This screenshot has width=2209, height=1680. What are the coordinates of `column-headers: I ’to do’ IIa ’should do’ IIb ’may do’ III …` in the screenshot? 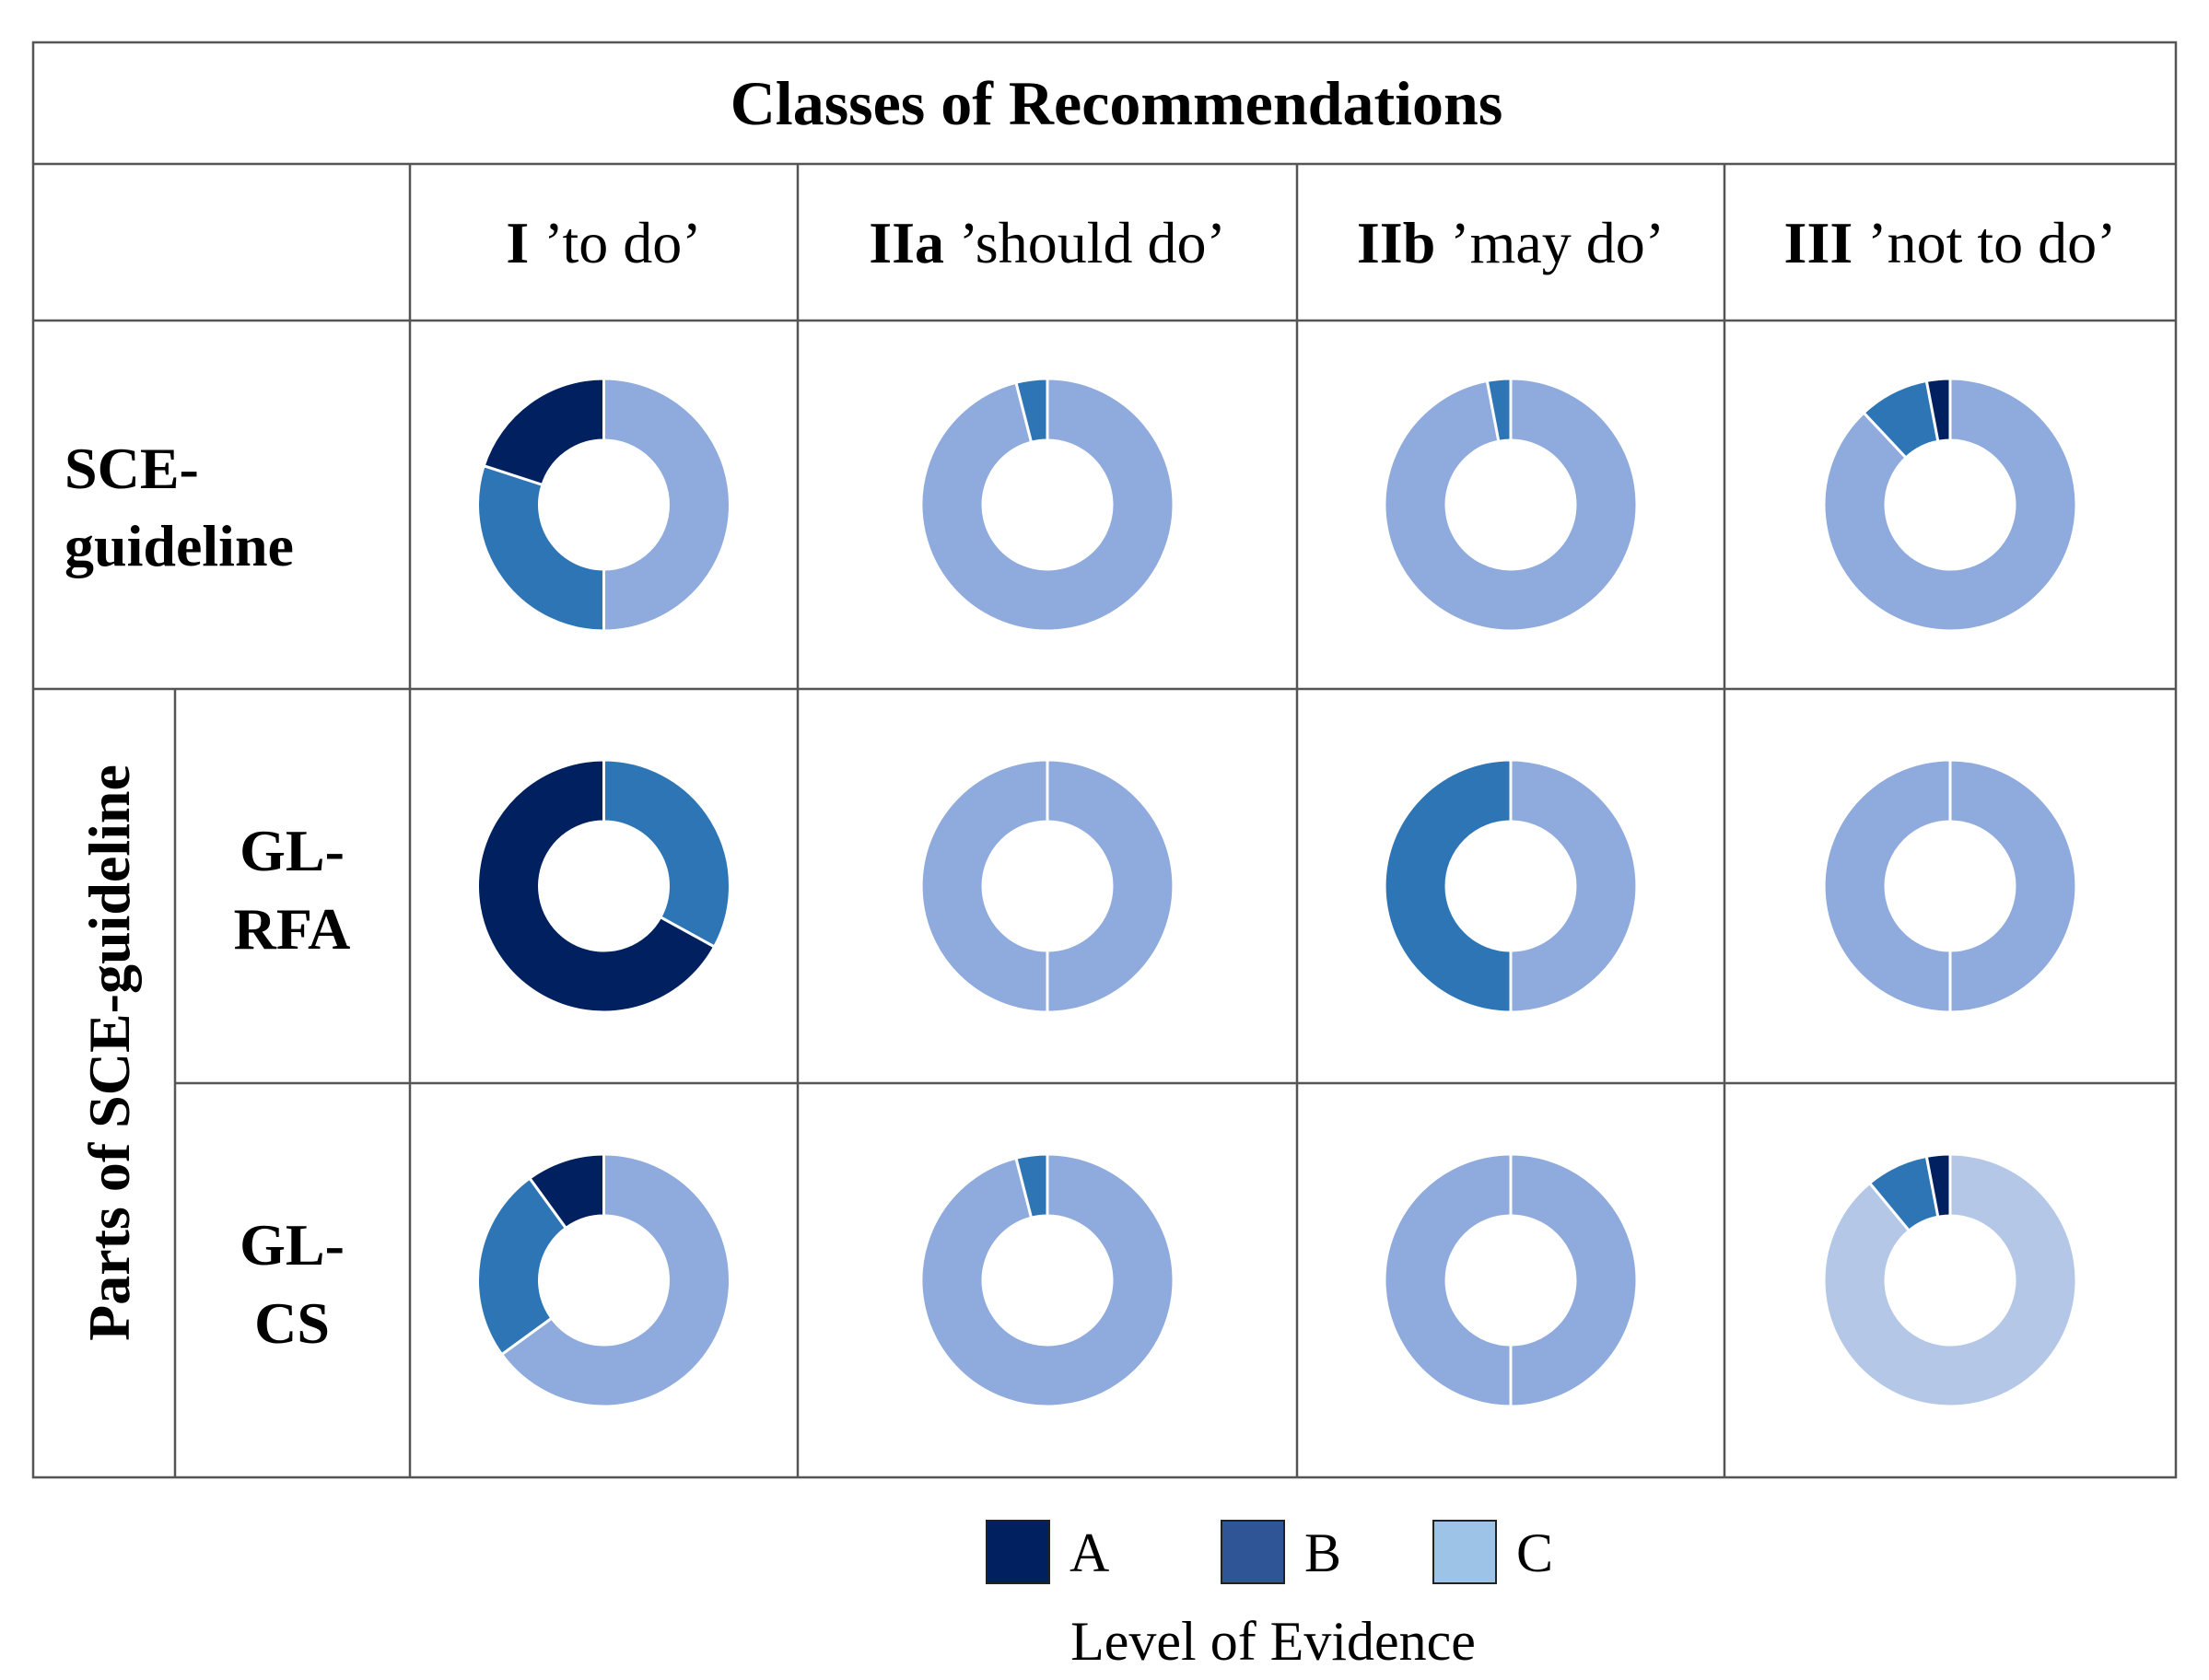 It's located at (1311, 242).